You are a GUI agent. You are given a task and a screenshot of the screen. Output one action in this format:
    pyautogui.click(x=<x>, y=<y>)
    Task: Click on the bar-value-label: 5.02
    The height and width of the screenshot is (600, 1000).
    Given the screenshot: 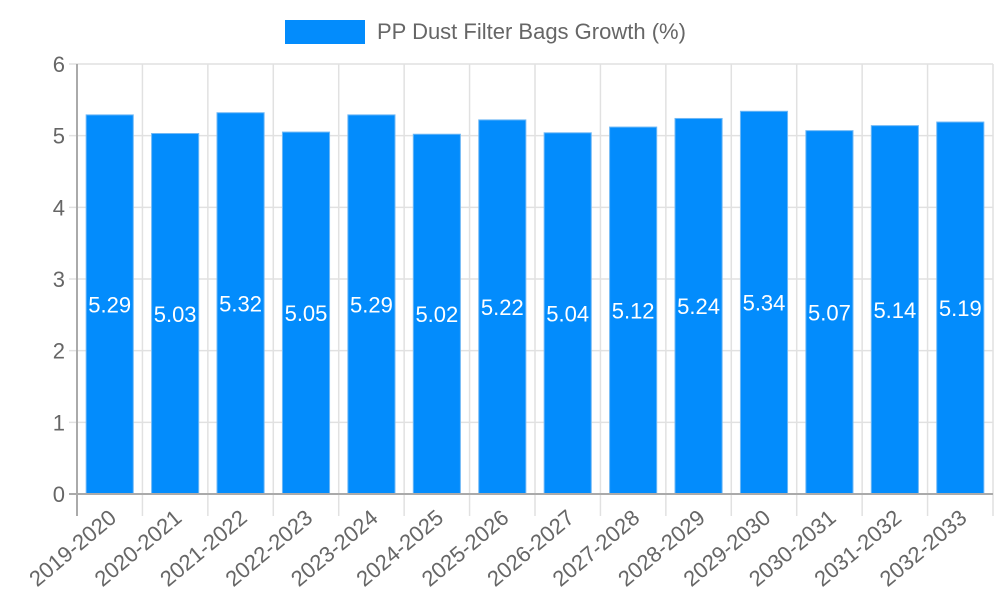 What is the action you would take?
    pyautogui.click(x=436, y=314)
    